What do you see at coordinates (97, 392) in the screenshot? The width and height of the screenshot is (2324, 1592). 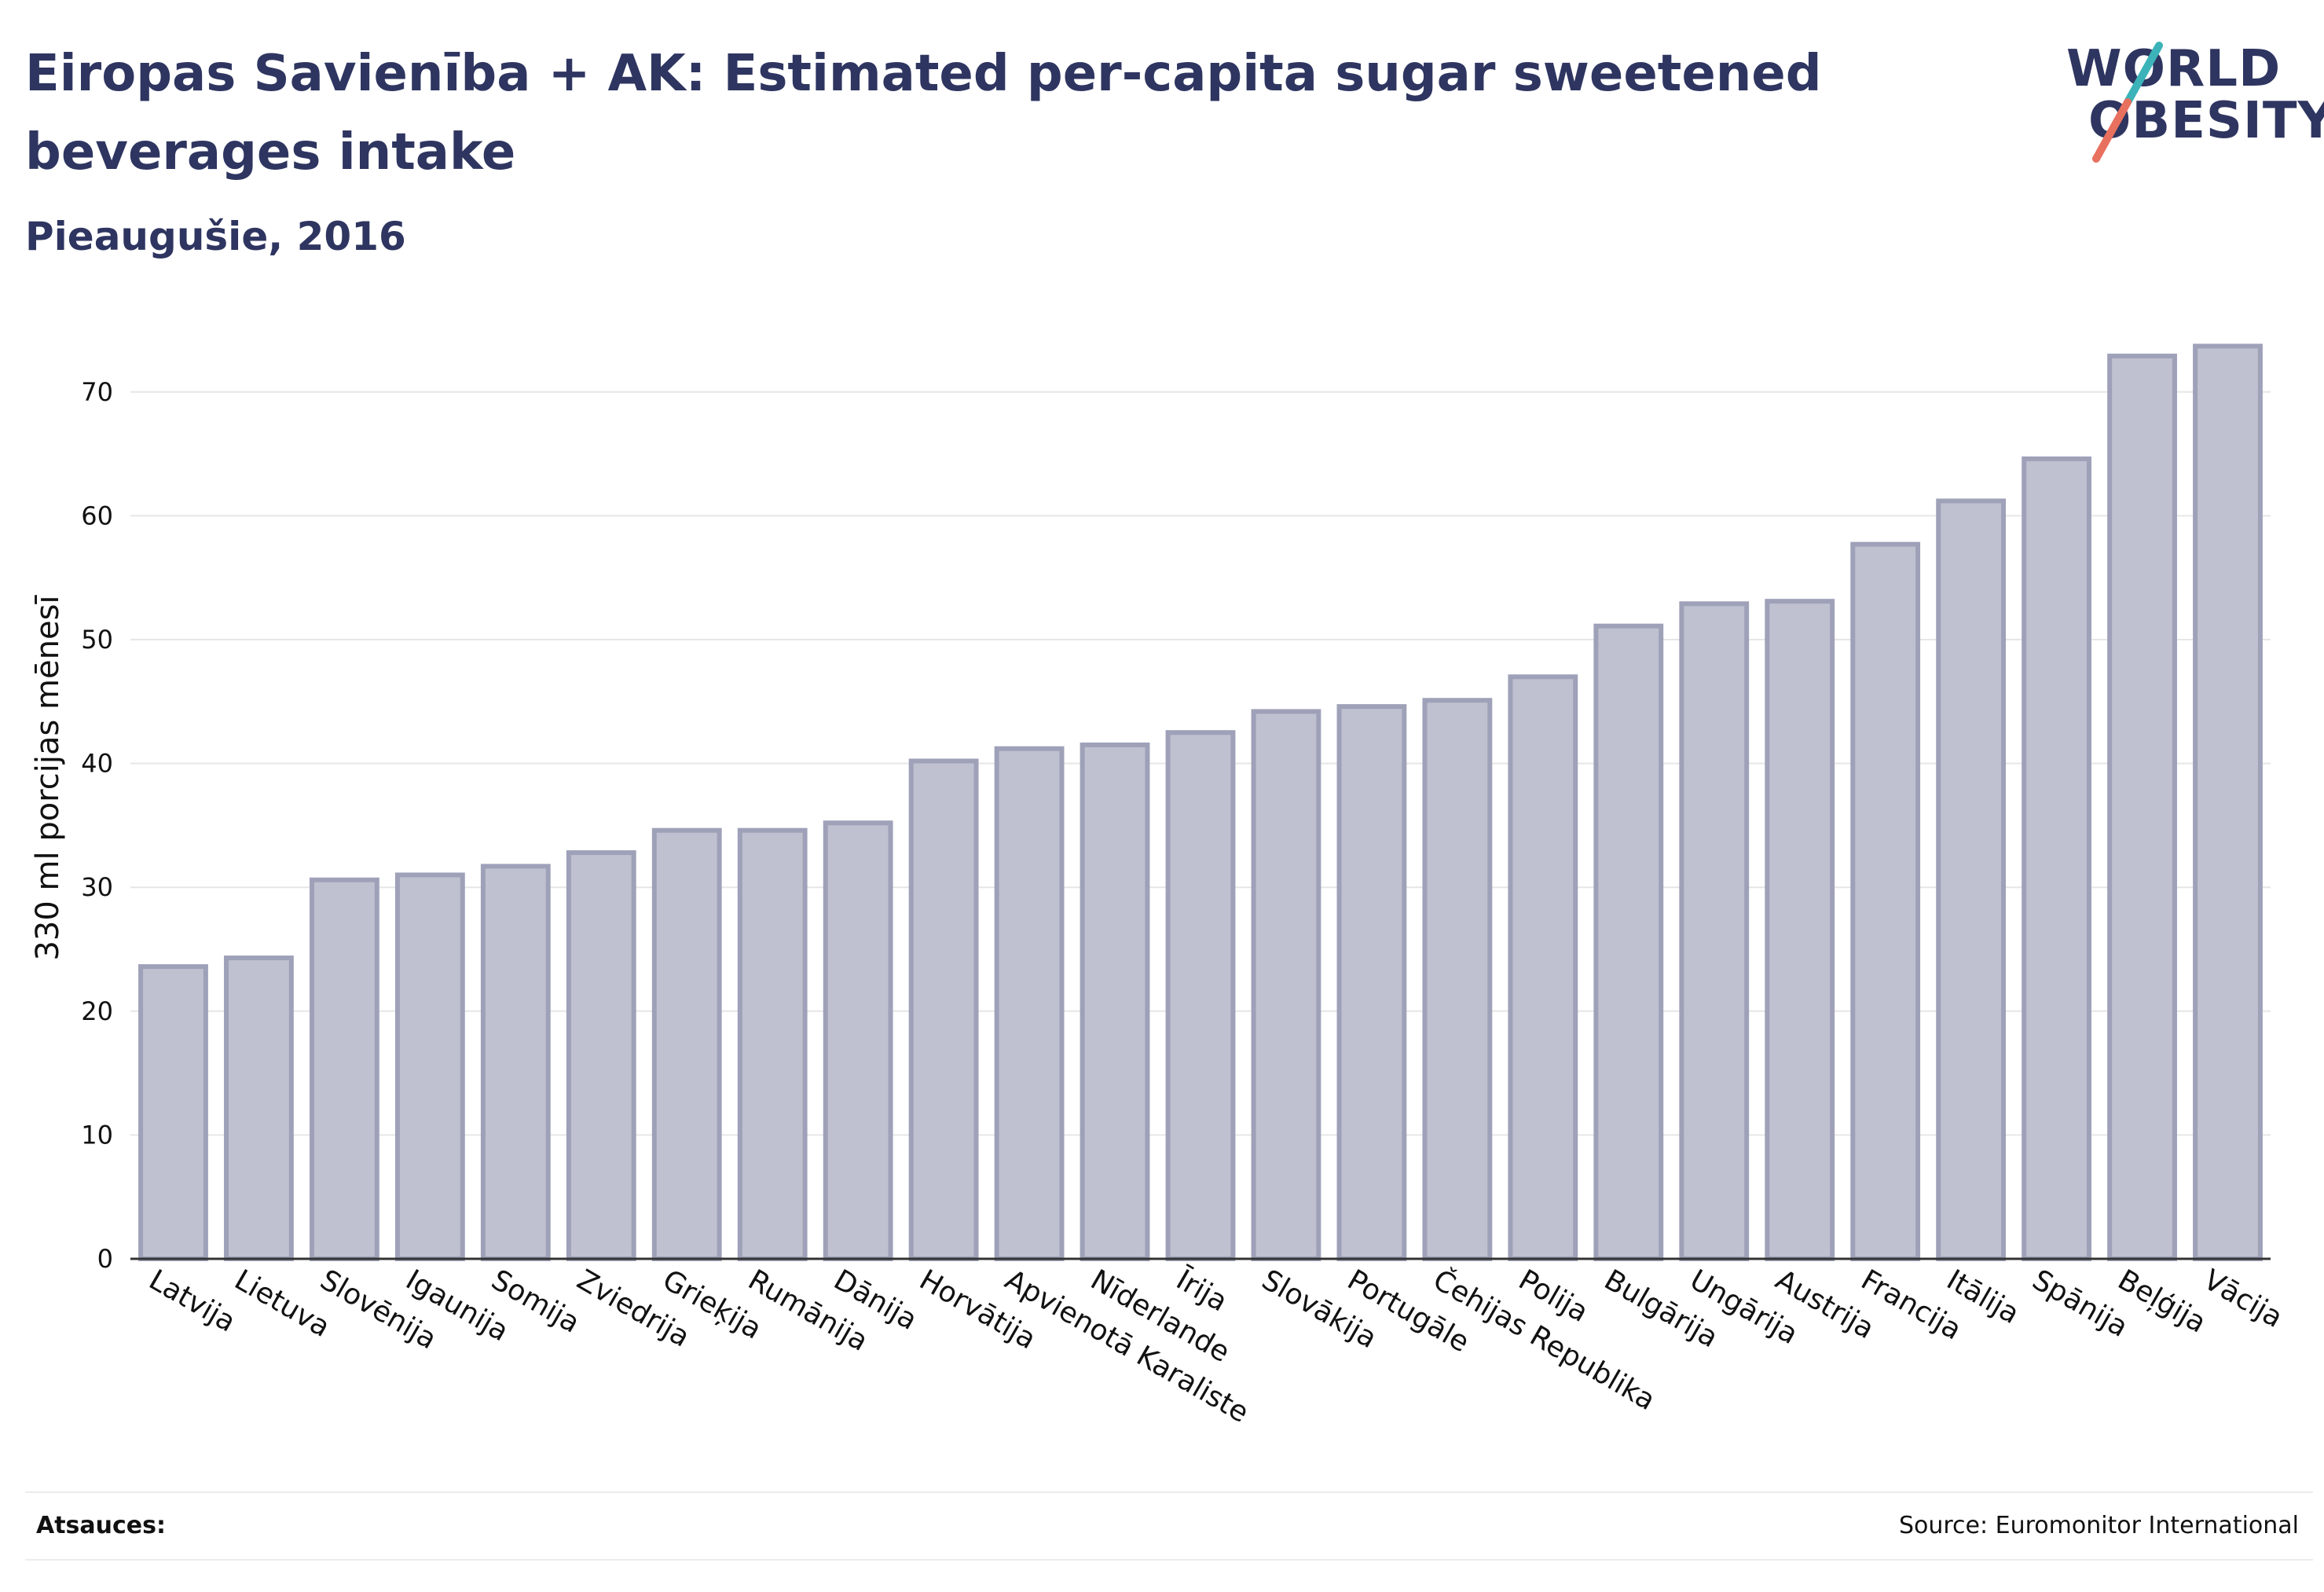 I see `y-tick-label: 70` at bounding box center [97, 392].